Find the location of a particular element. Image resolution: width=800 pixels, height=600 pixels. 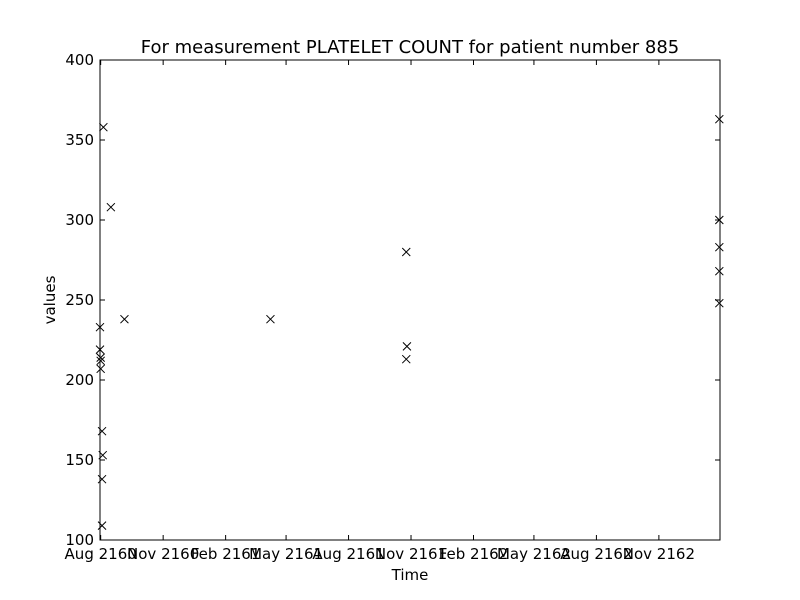

x-tick-label: Aug 2161 is located at coordinates (348, 554).